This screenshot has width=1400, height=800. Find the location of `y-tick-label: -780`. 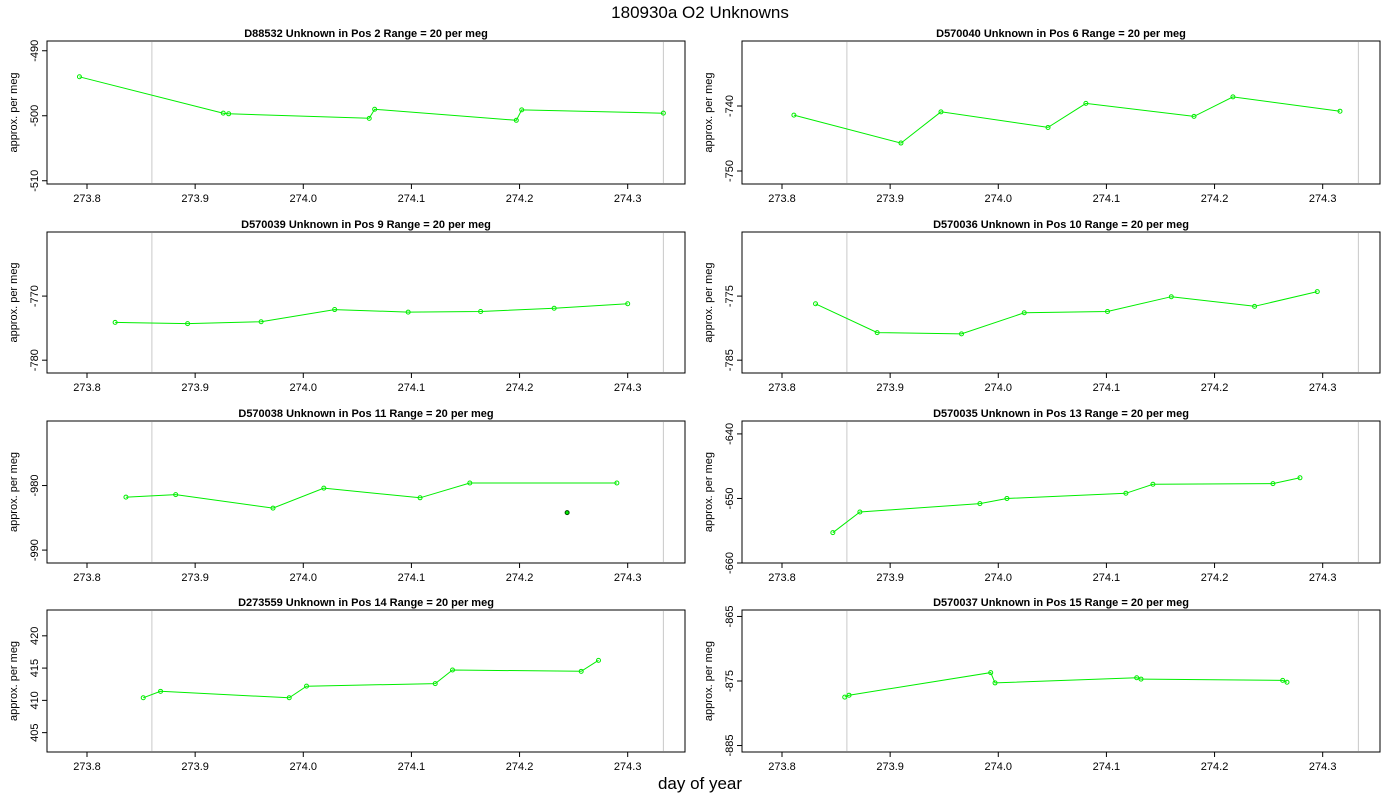

y-tick-label: -780 is located at coordinates (35, 360).